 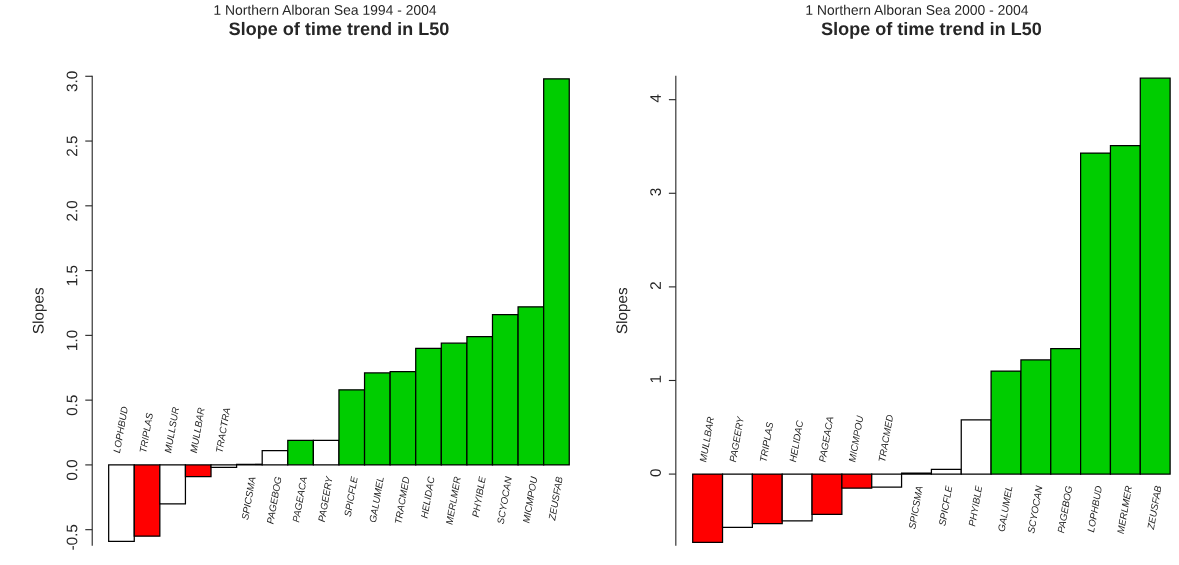 What do you see at coordinates (72, 537) in the screenshot?
I see `y-tick-label: -0.5` at bounding box center [72, 537].